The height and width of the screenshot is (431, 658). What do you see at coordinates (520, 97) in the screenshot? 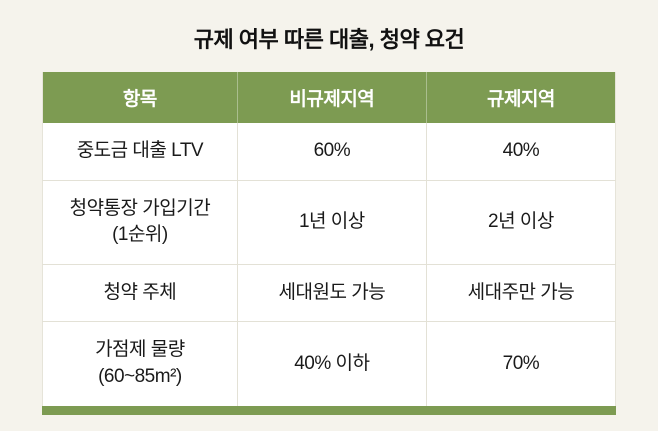
I see `column-header-regulated: 규제지역` at bounding box center [520, 97].